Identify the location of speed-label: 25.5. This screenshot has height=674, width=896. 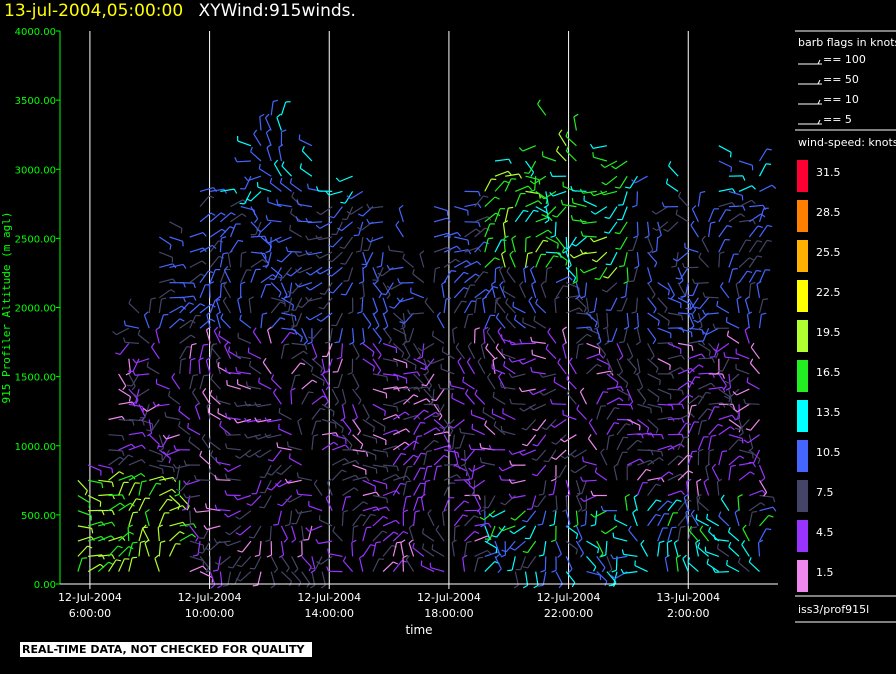
(828, 252).